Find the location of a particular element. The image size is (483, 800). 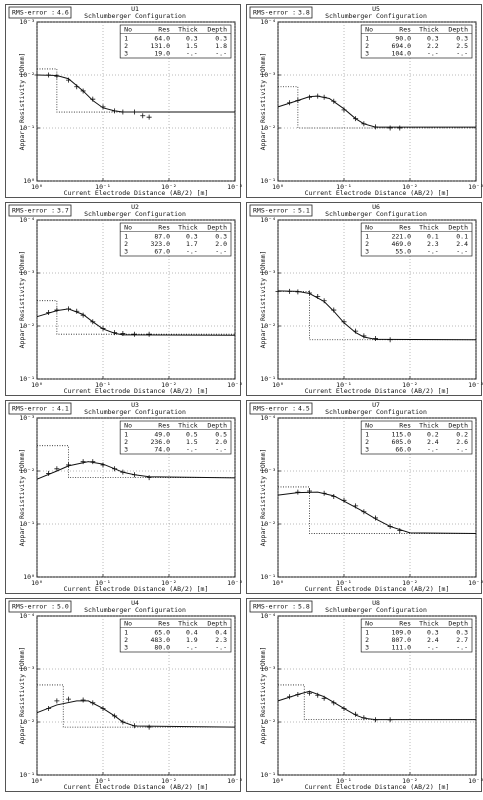

rms-value: 4.5 is located at coordinates (304, 409).